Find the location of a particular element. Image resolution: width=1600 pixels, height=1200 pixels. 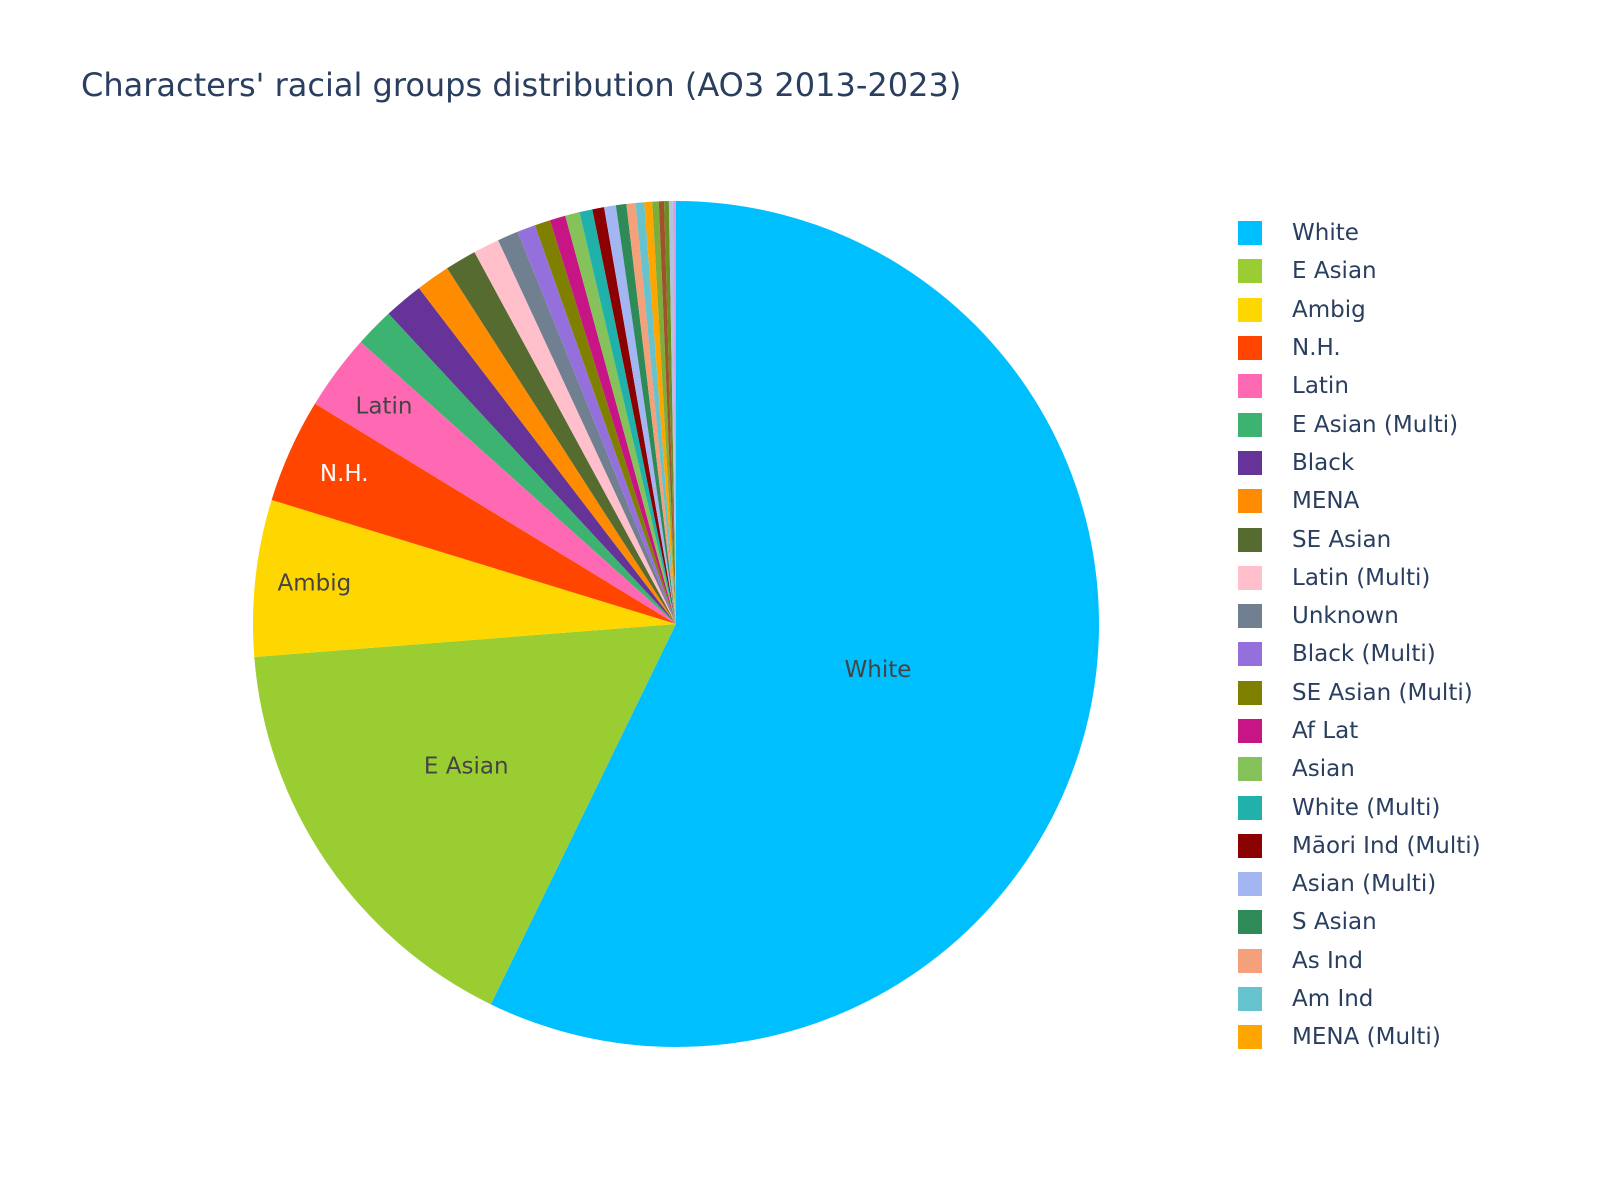

legend-item: E Asian is located at coordinates (1408, 271).